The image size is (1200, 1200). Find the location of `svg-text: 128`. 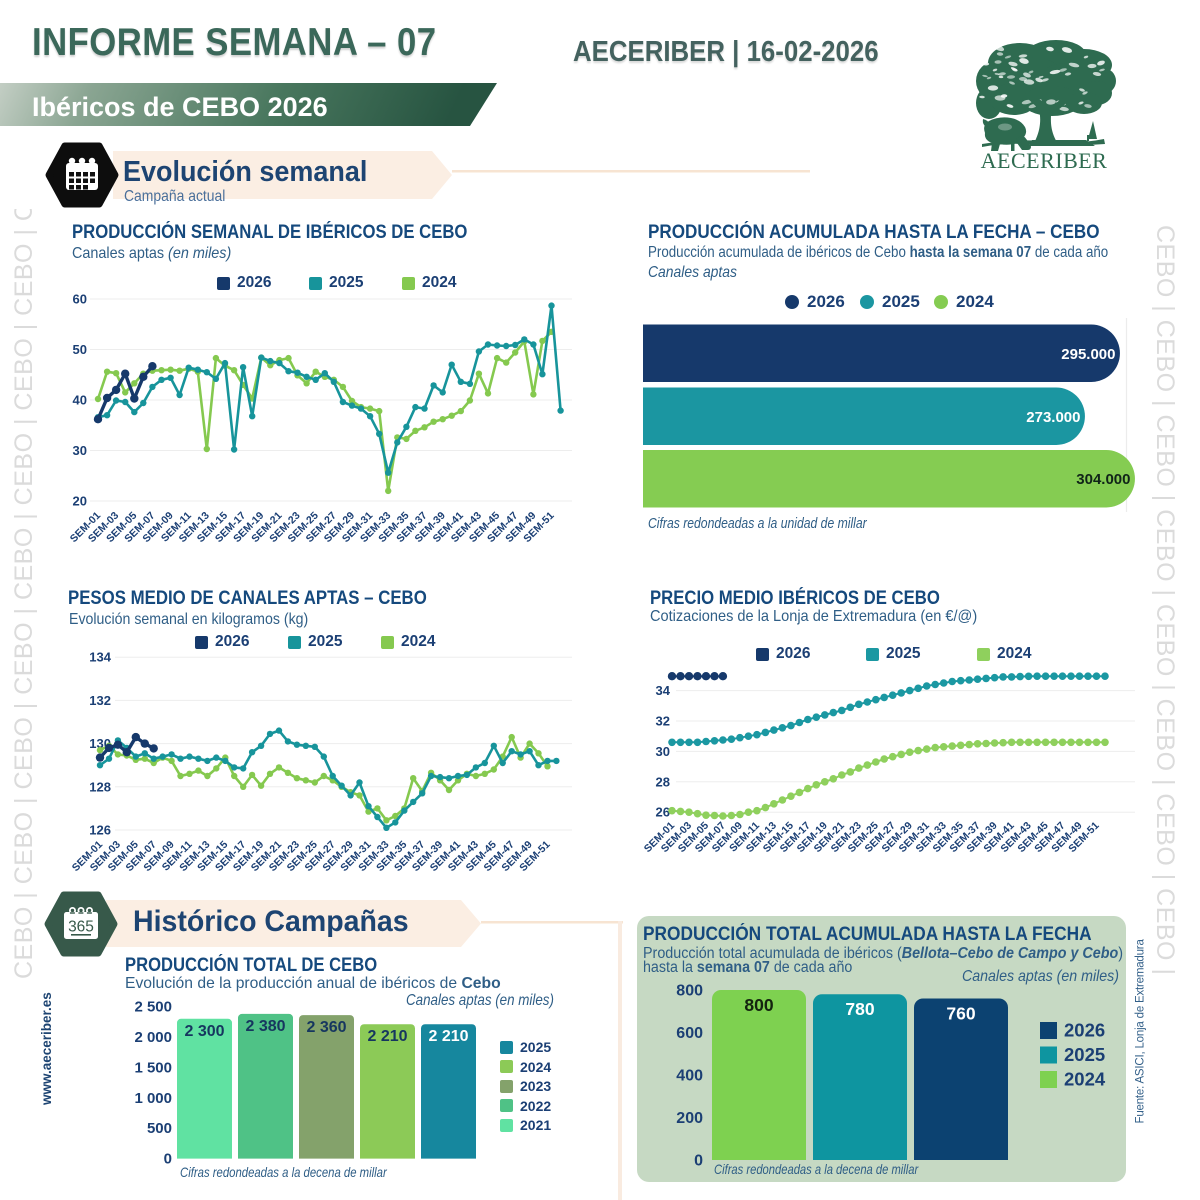

svg-text: 128 is located at coordinates (100, 786).